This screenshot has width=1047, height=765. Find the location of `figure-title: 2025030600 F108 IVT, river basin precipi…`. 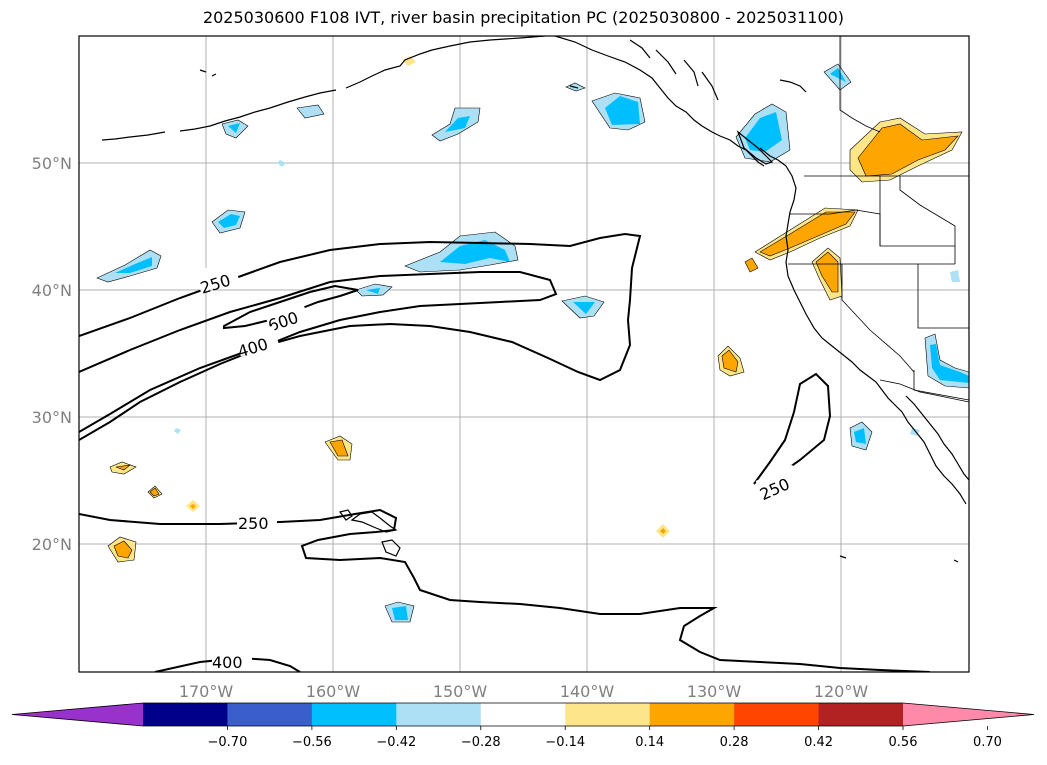

figure-title: 2025030600 F108 IVT, river basin precipi… is located at coordinates (523, 17).